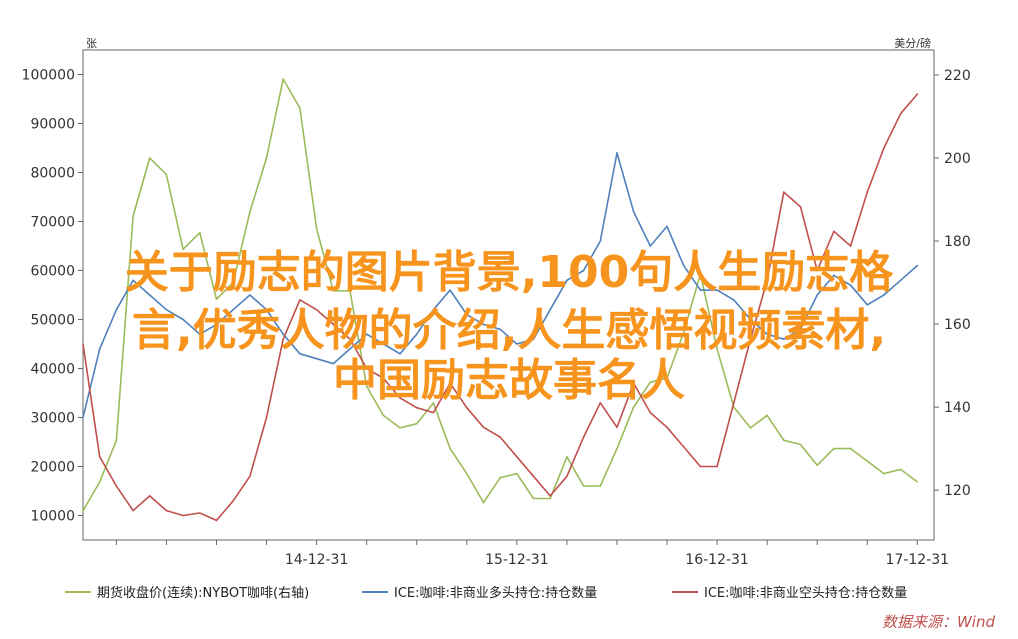  I want to click on legend-label: ICE:咖啡:非商业多头持仓:持仓数量, so click(495, 593).